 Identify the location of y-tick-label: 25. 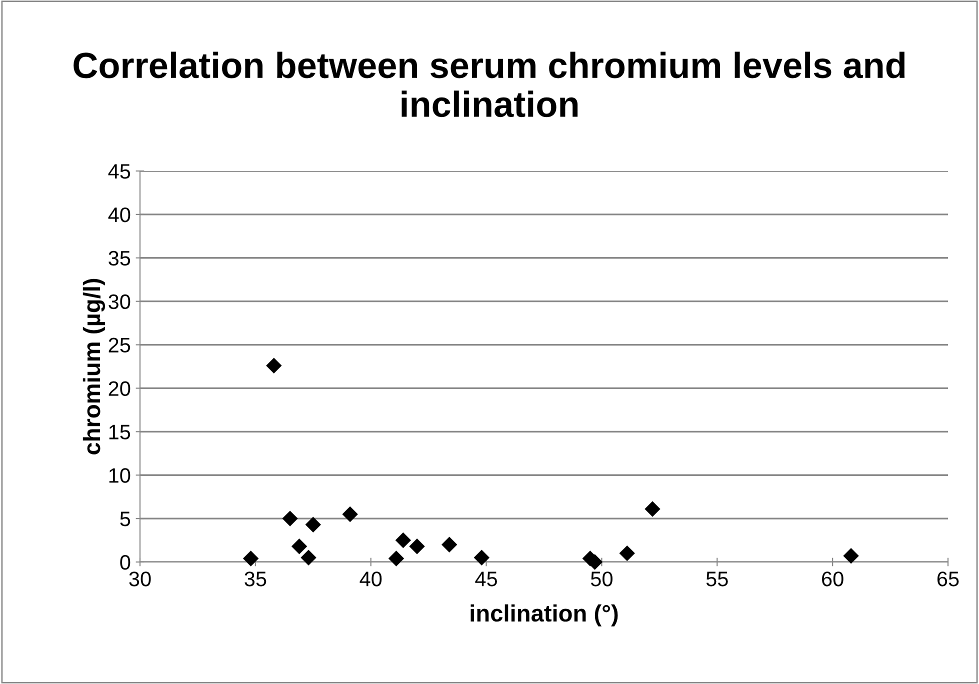
(119, 345).